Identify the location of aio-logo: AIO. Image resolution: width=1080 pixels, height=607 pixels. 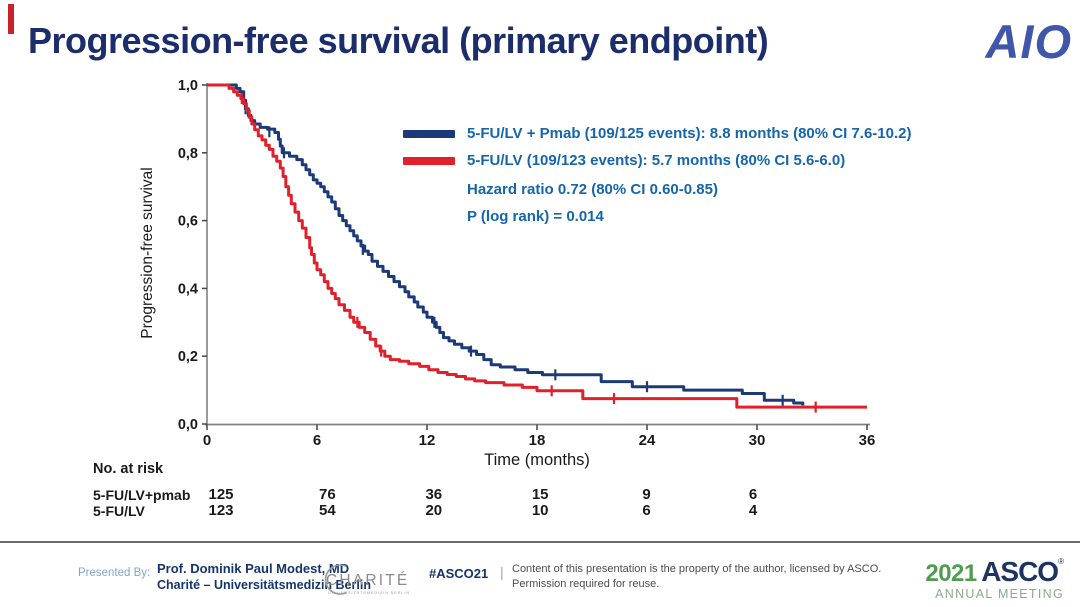
(1028, 41).